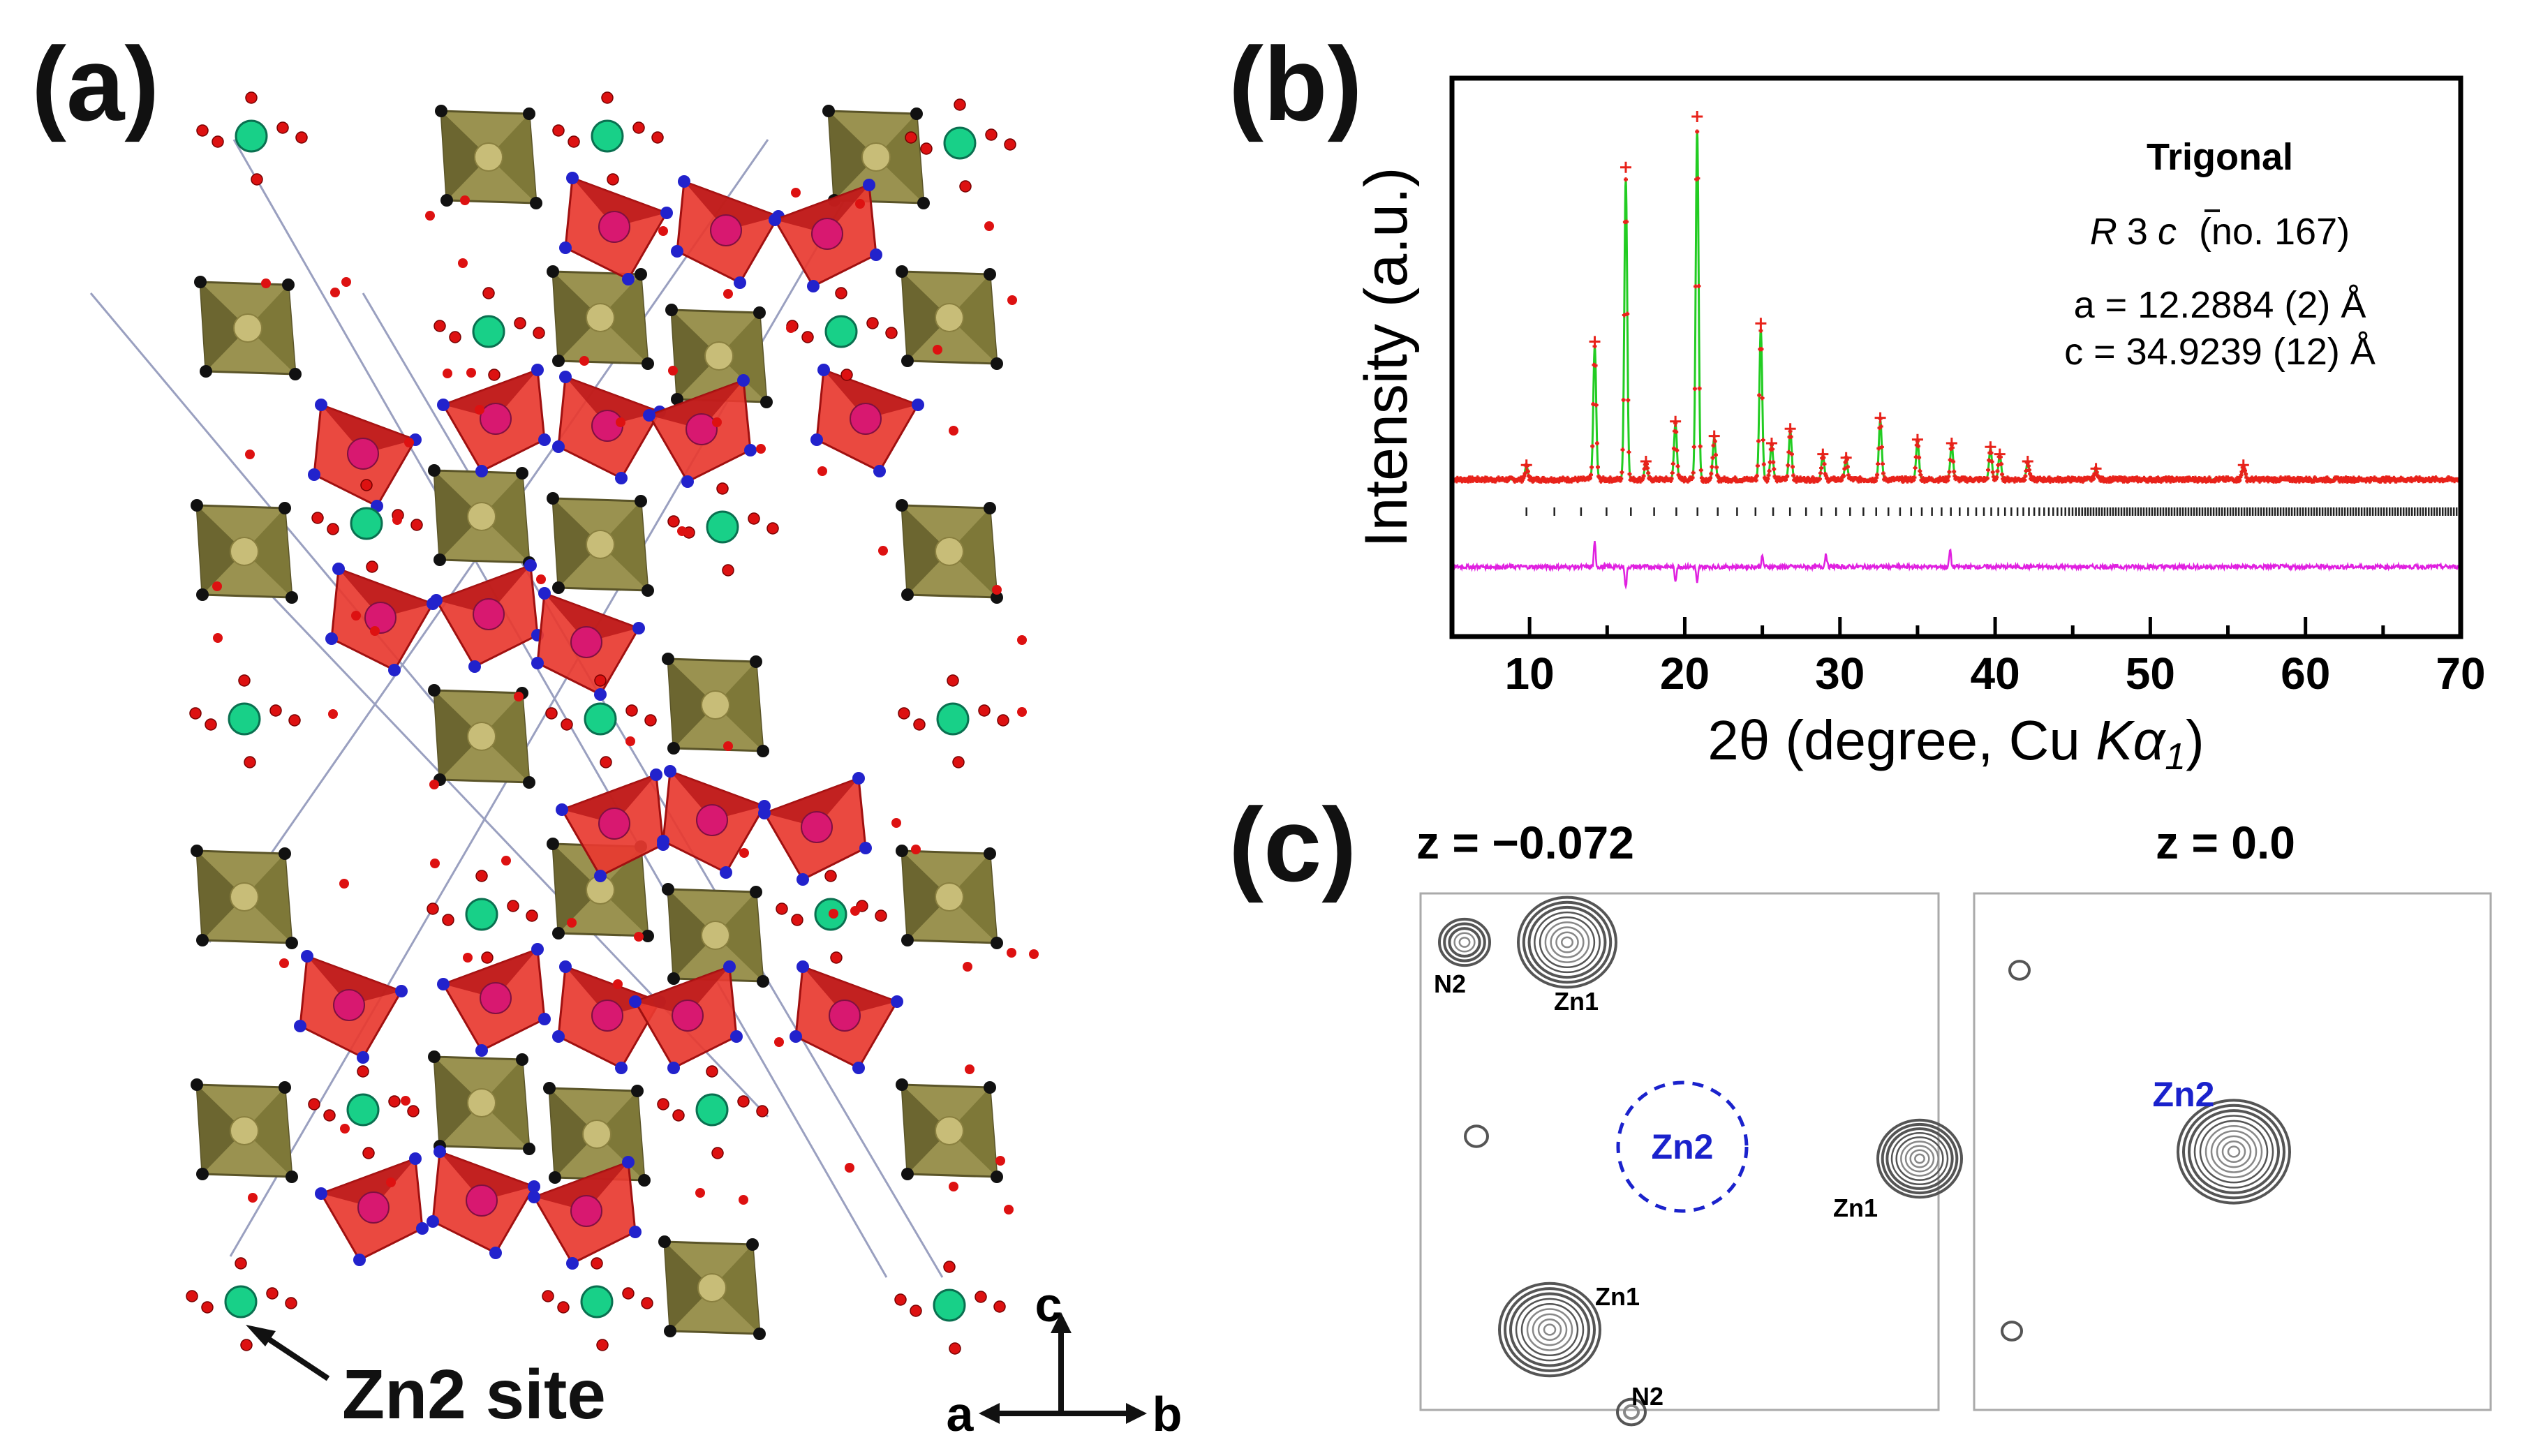 The width and height of the screenshot is (2527, 1456). Describe the element at coordinates (1993, 511) in the screenshot. I see `bragg-position-markers` at that location.